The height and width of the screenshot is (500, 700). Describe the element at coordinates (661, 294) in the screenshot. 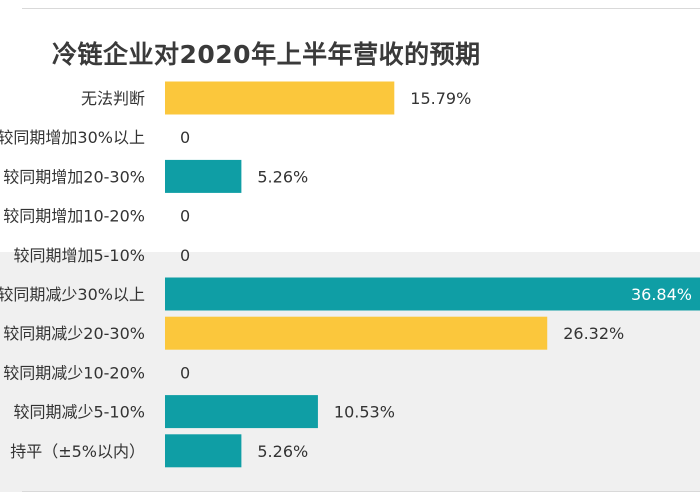

I see `data-label: 36.84%` at that location.